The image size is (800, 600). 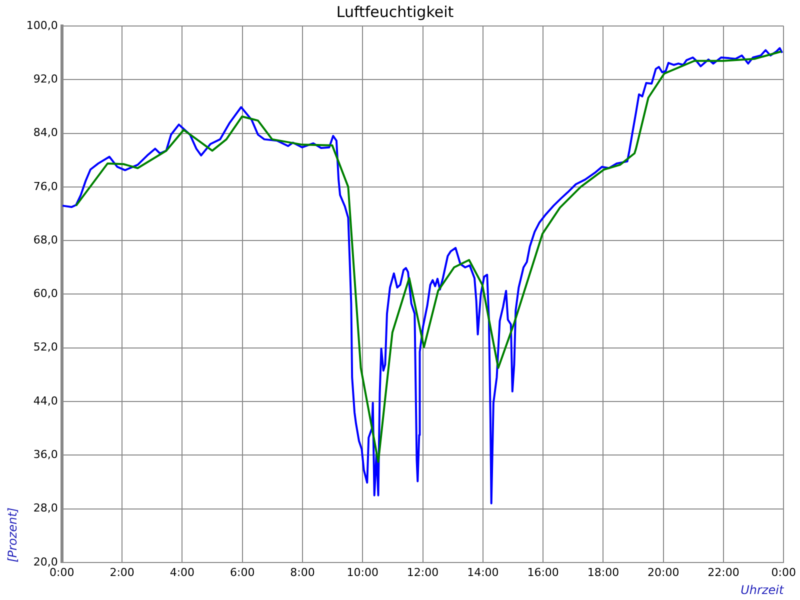 What do you see at coordinates (395, 11) in the screenshot?
I see `chart-title: Luftfeuchtigkeit` at bounding box center [395, 11].